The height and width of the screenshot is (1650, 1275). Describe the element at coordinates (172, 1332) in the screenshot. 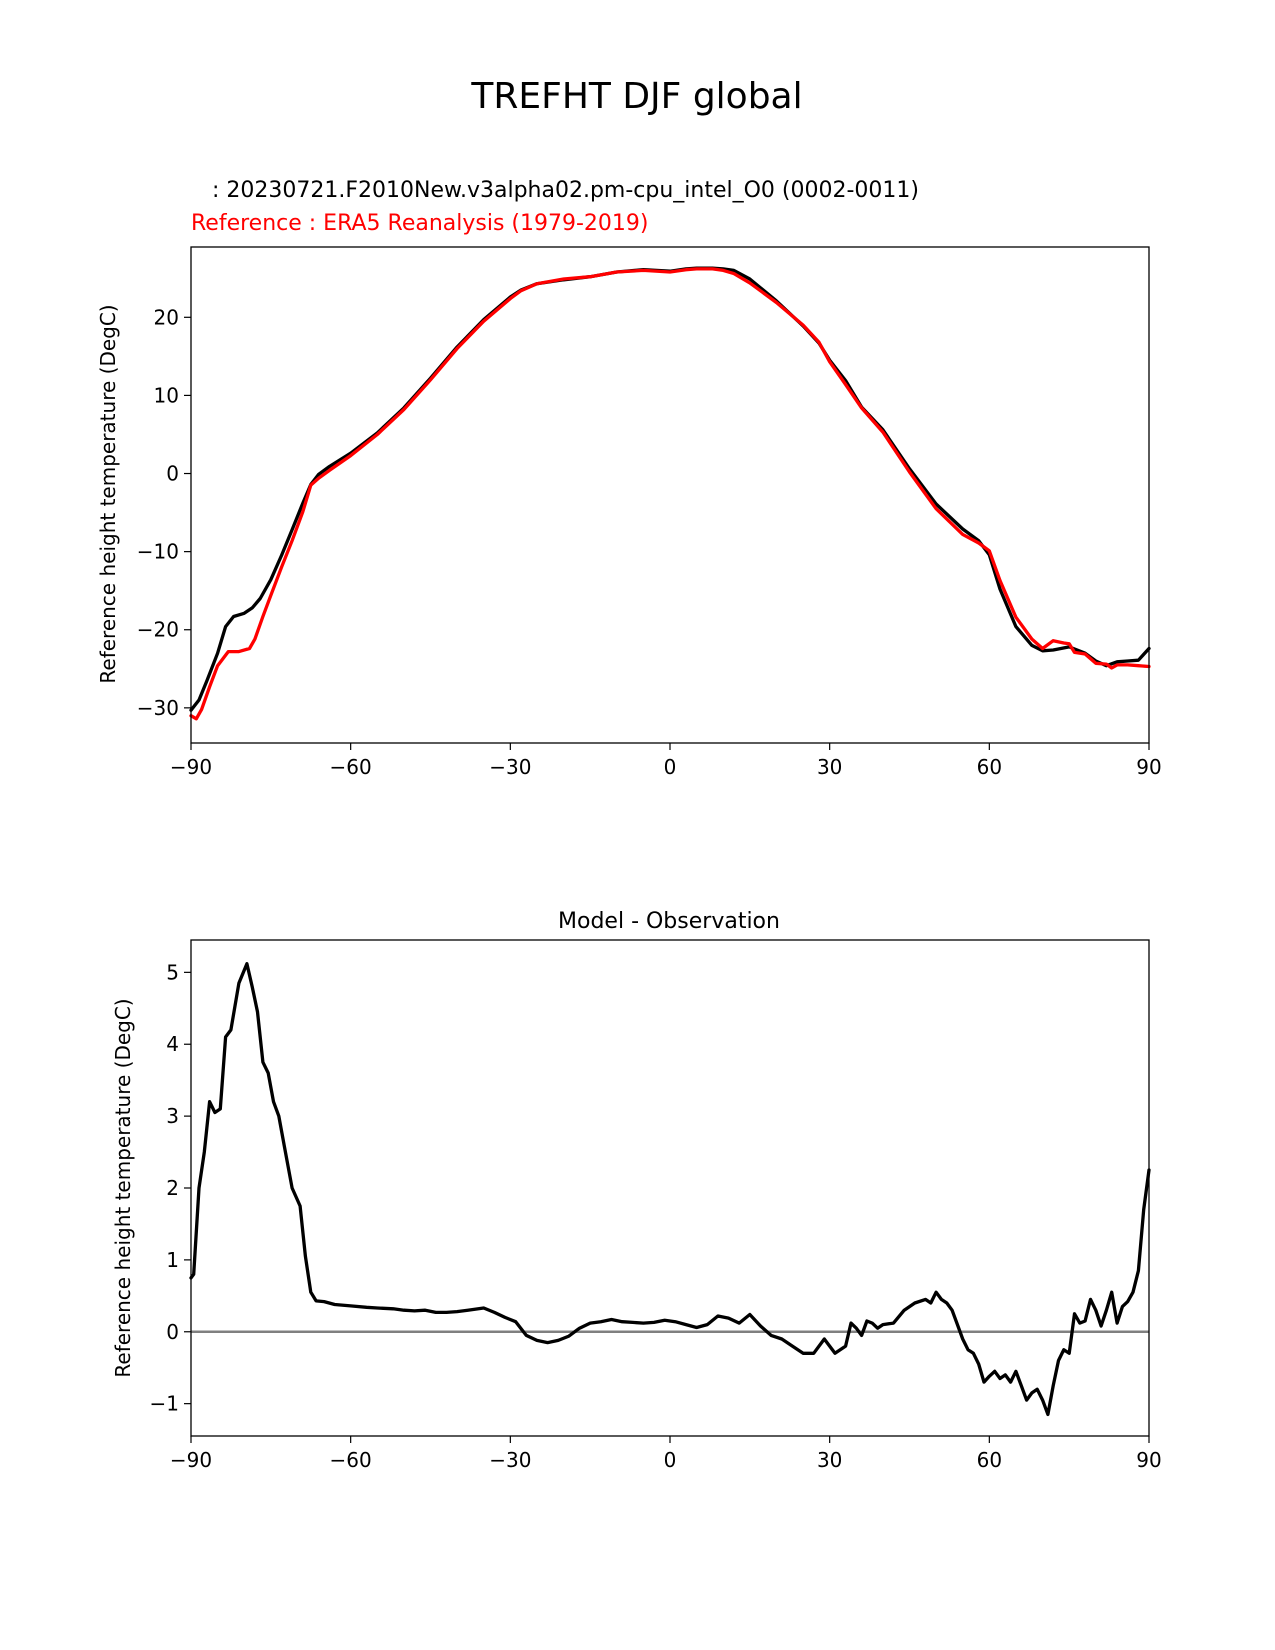

I see `bottom-y-tick-label: 0` at that location.